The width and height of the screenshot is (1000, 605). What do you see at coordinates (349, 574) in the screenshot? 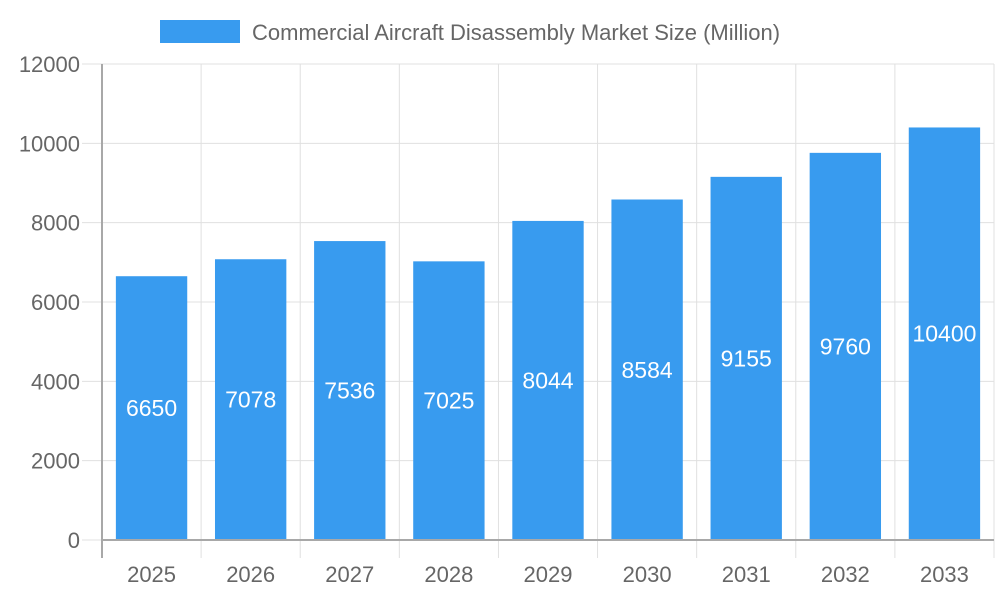
I see `x-tick-label: 2027` at bounding box center [349, 574].